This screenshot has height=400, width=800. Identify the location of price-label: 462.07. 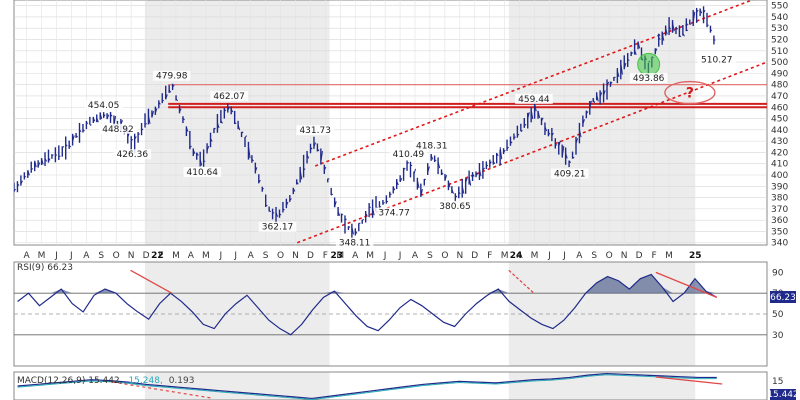
(229, 97).